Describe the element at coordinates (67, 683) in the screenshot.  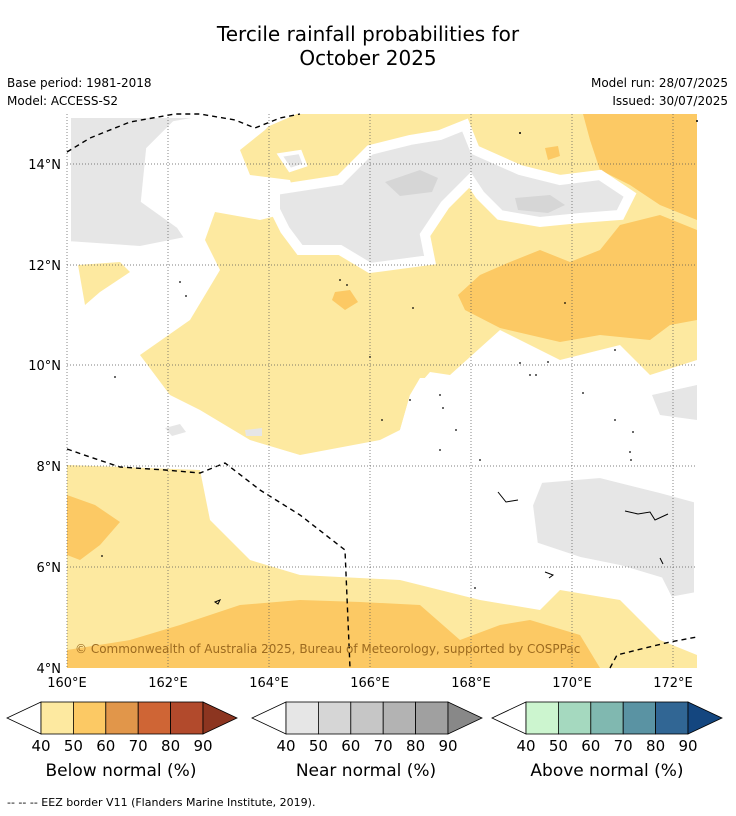
I see `lon-tick: 160°E` at that location.